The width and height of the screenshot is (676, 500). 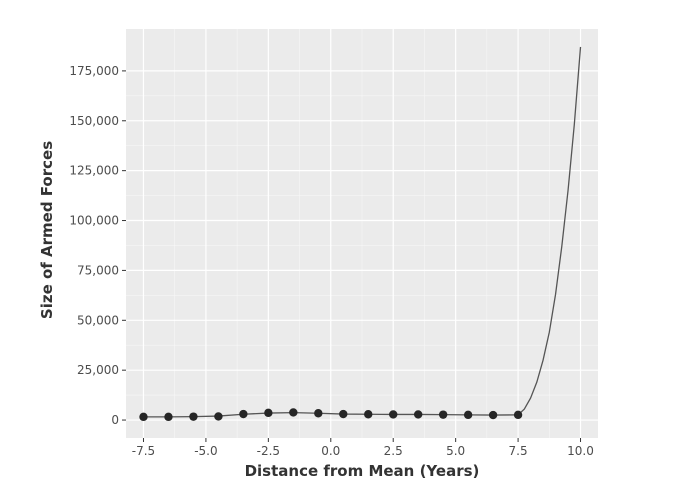 What do you see at coordinates (330, 451) in the screenshot?
I see `x-tick-label: 0.0` at bounding box center [330, 451].